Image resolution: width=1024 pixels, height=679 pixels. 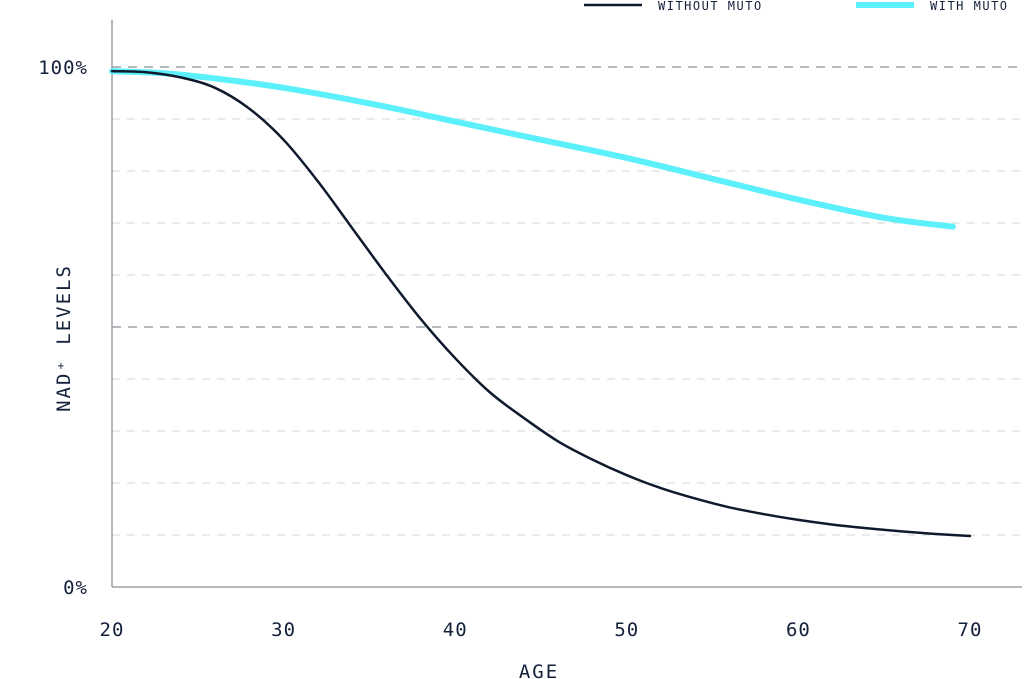 What do you see at coordinates (626, 630) in the screenshot?
I see `x-tick-label: 50` at bounding box center [626, 630].